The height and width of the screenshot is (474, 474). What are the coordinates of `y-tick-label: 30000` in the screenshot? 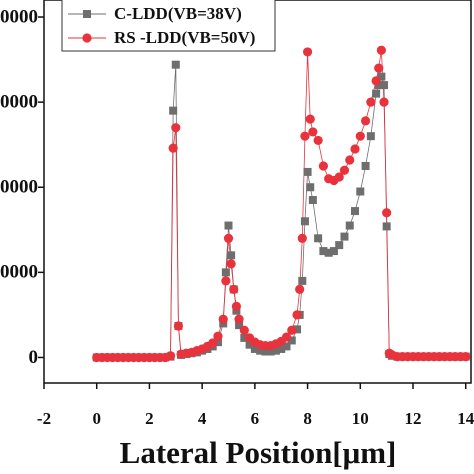 It's located at (19, 101).